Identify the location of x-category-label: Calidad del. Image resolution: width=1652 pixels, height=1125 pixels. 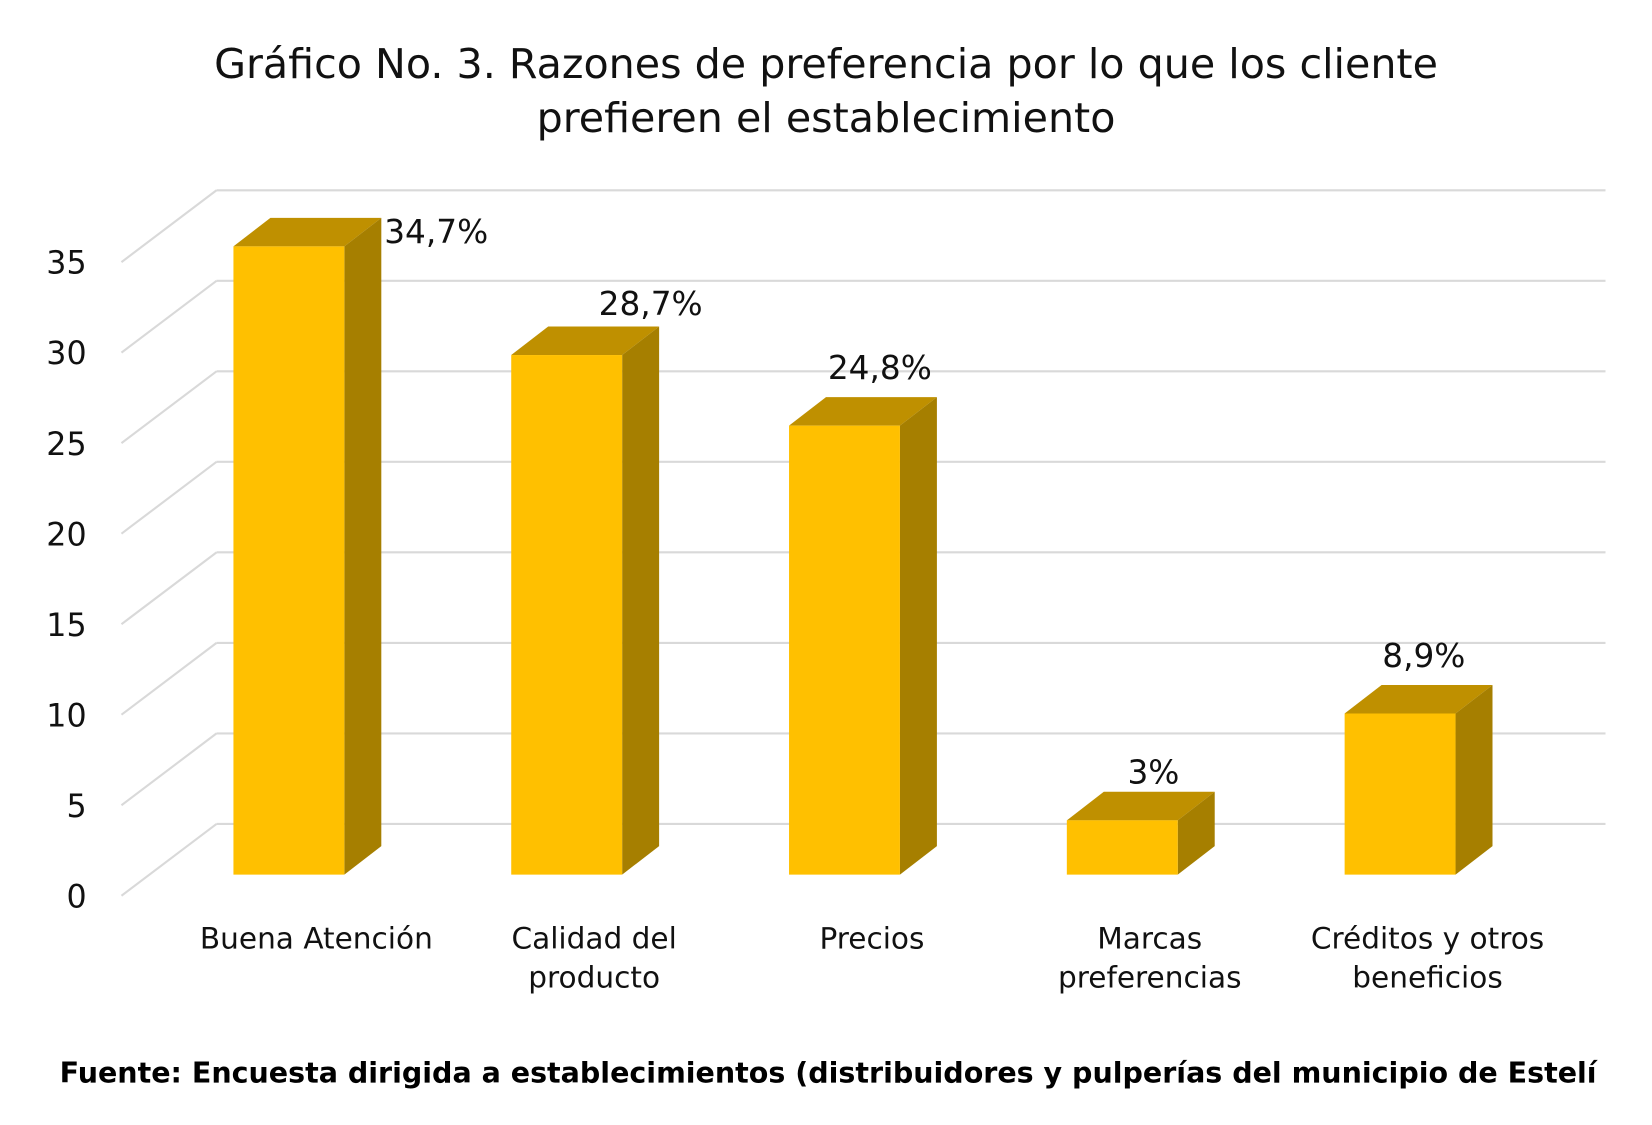
(593, 939).